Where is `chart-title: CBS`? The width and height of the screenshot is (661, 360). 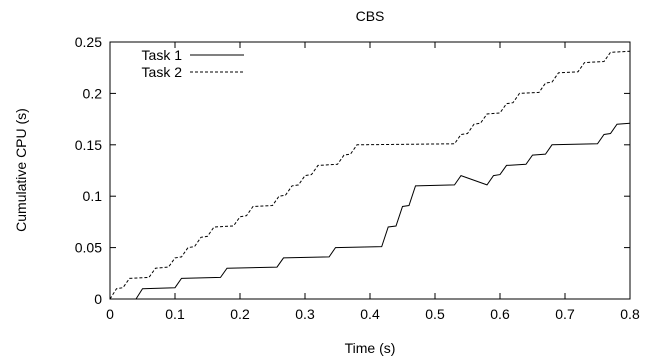
chart-title: CBS is located at coordinates (370, 16).